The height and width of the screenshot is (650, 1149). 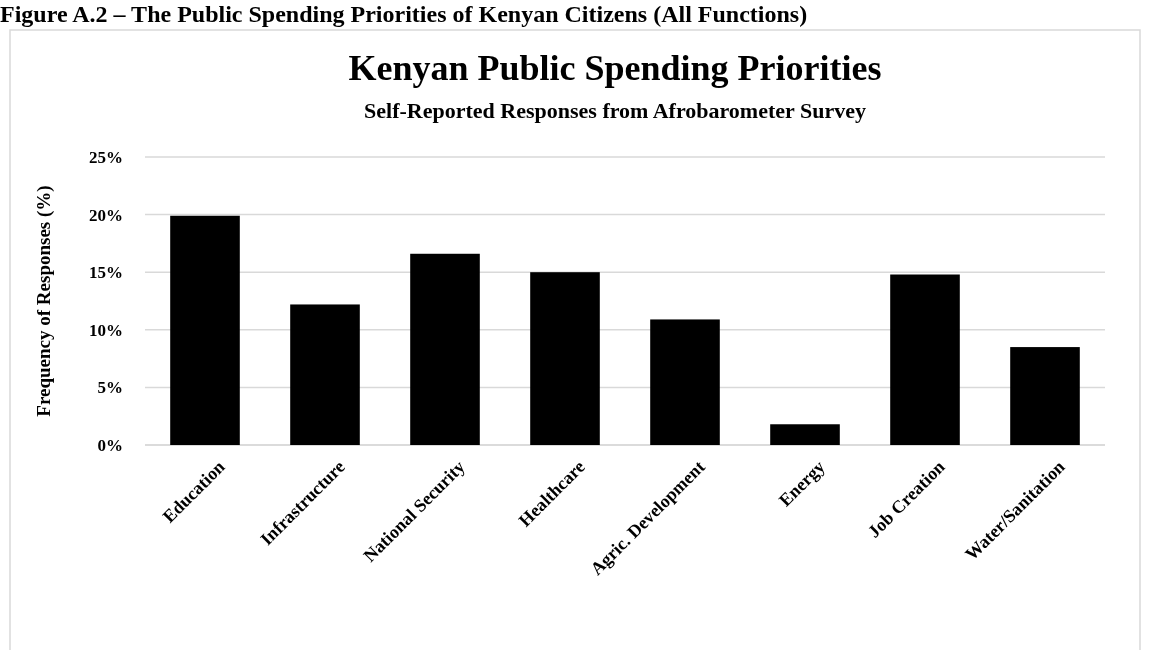 What do you see at coordinates (106, 273) in the screenshot?
I see `y-tick-label: 15%` at bounding box center [106, 273].